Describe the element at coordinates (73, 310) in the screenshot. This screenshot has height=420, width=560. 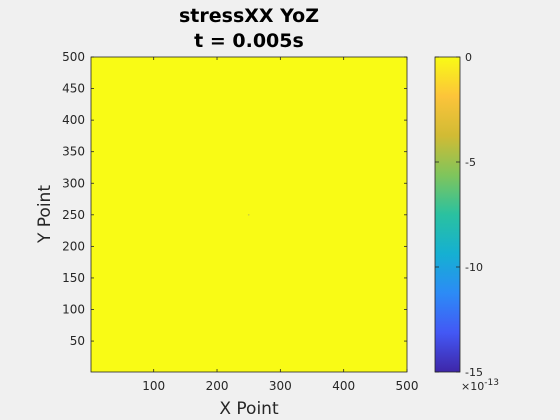
I see `y-tick-label: 100` at that location.